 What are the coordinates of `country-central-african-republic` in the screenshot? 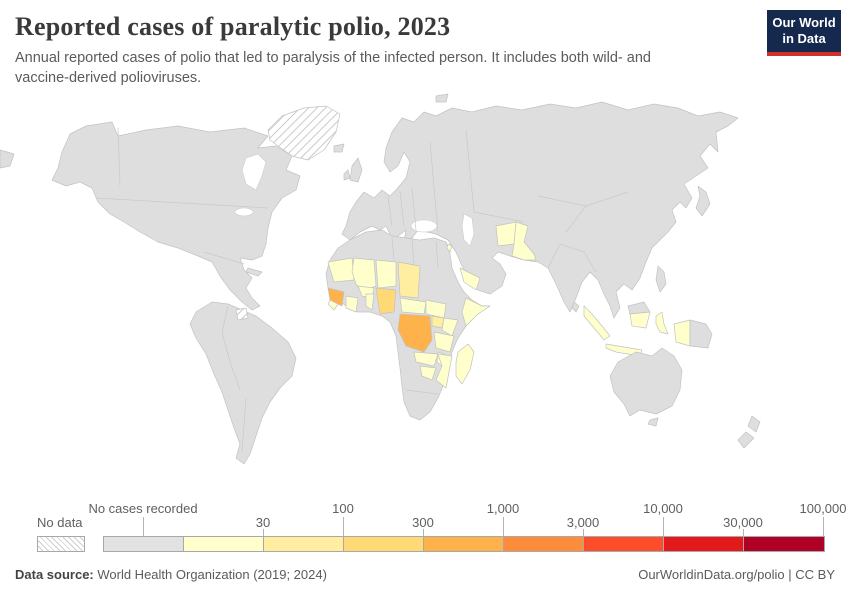 It's located at (413, 306).